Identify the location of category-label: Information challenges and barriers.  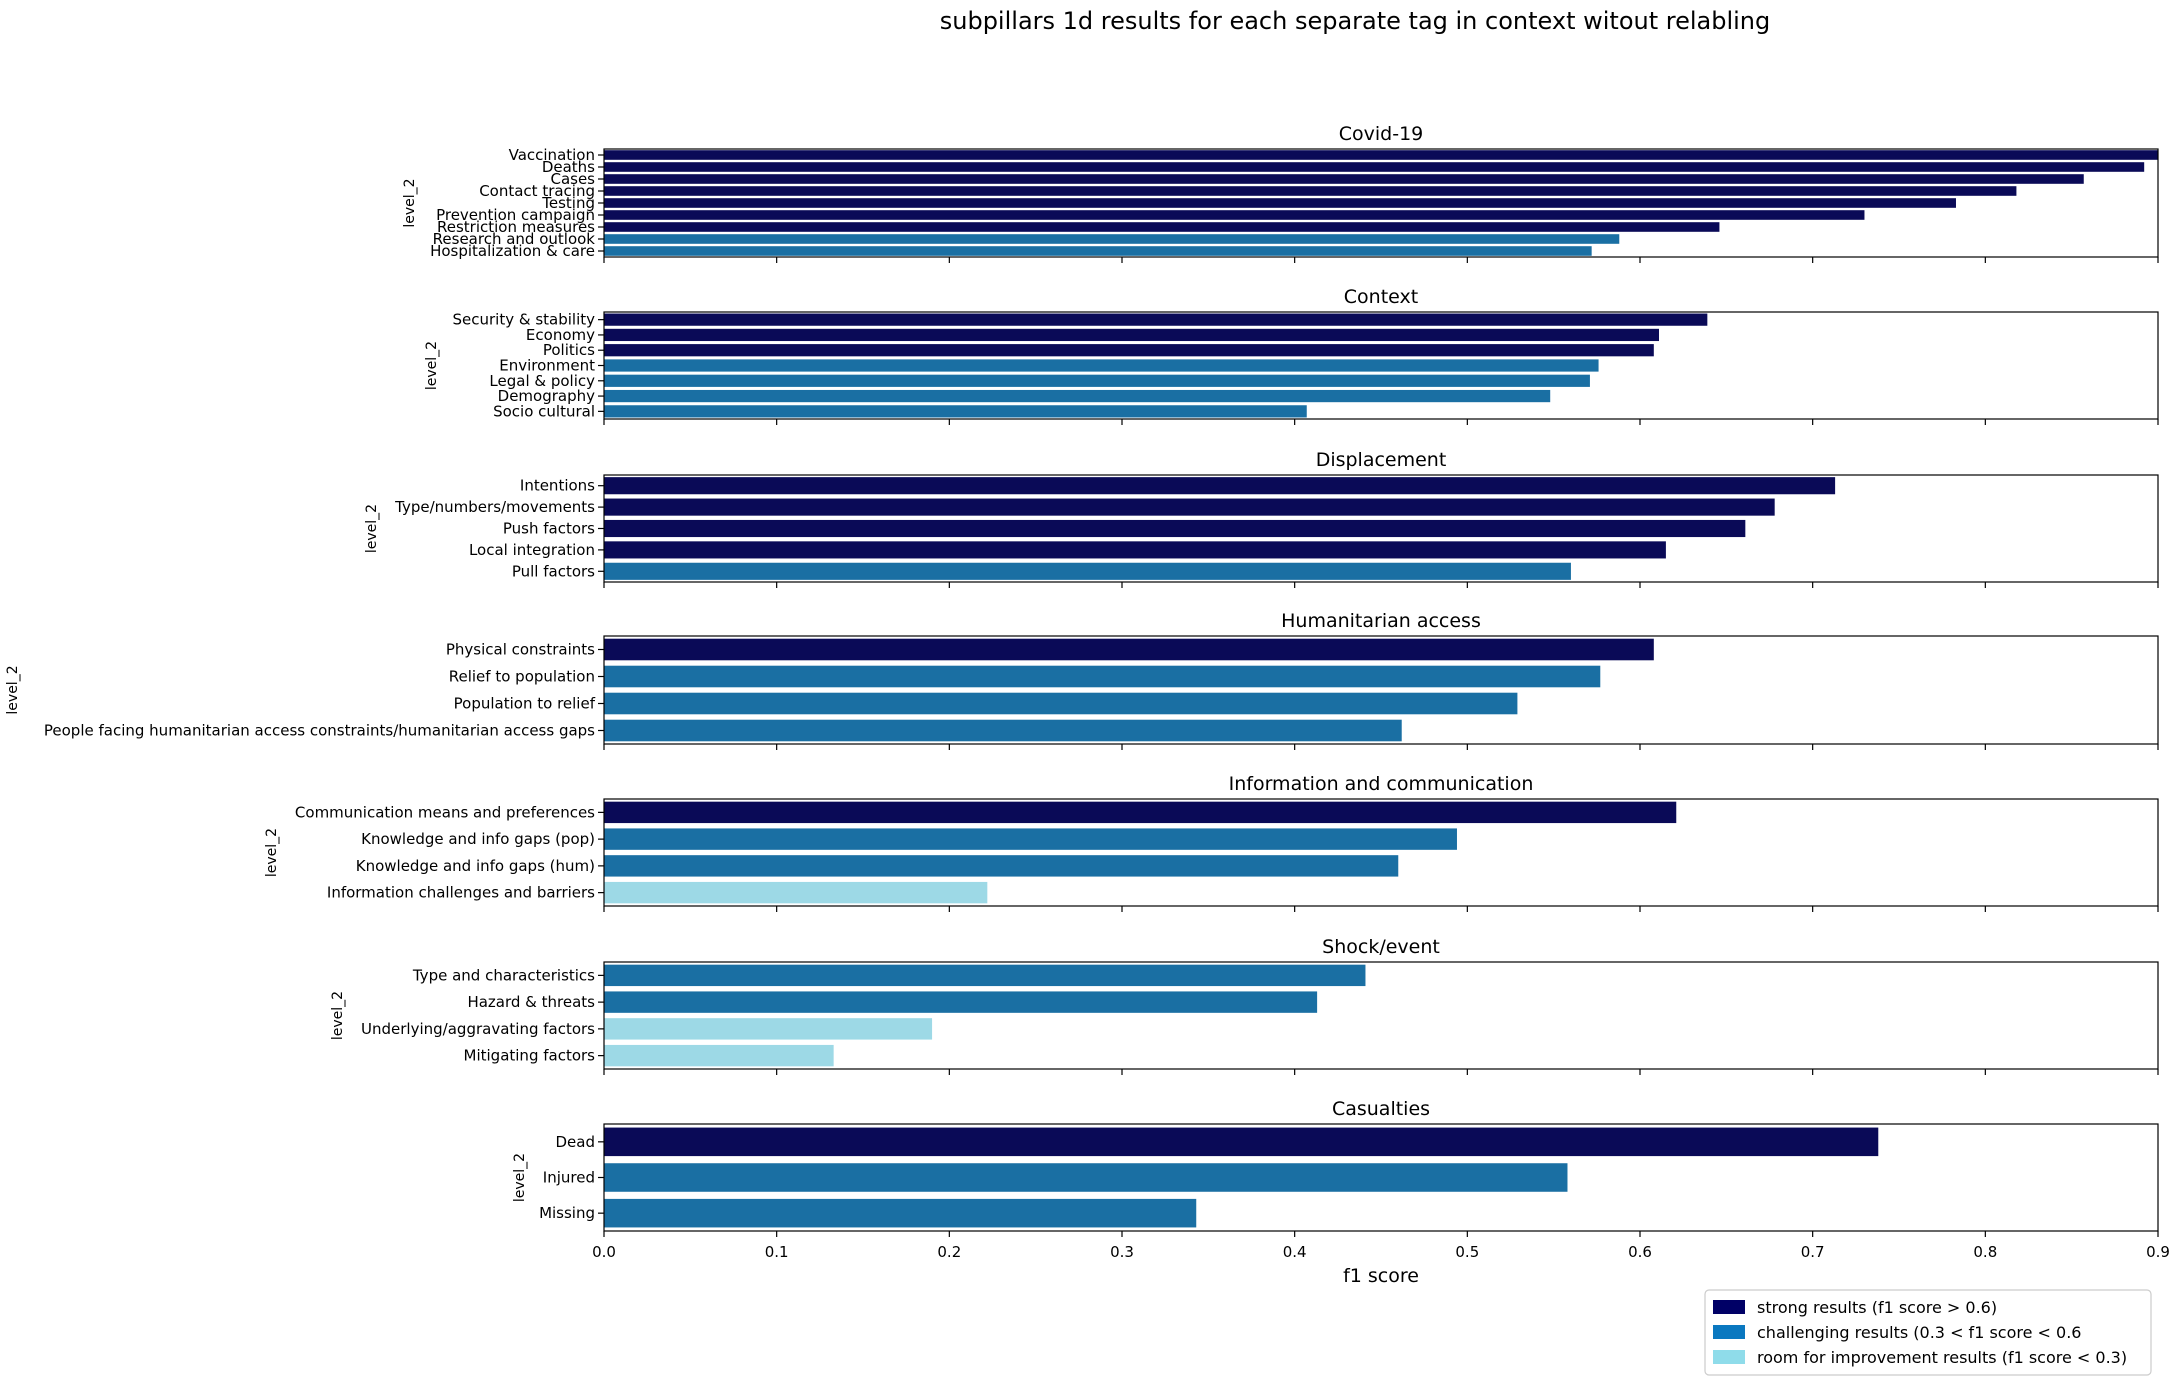
(461, 893).